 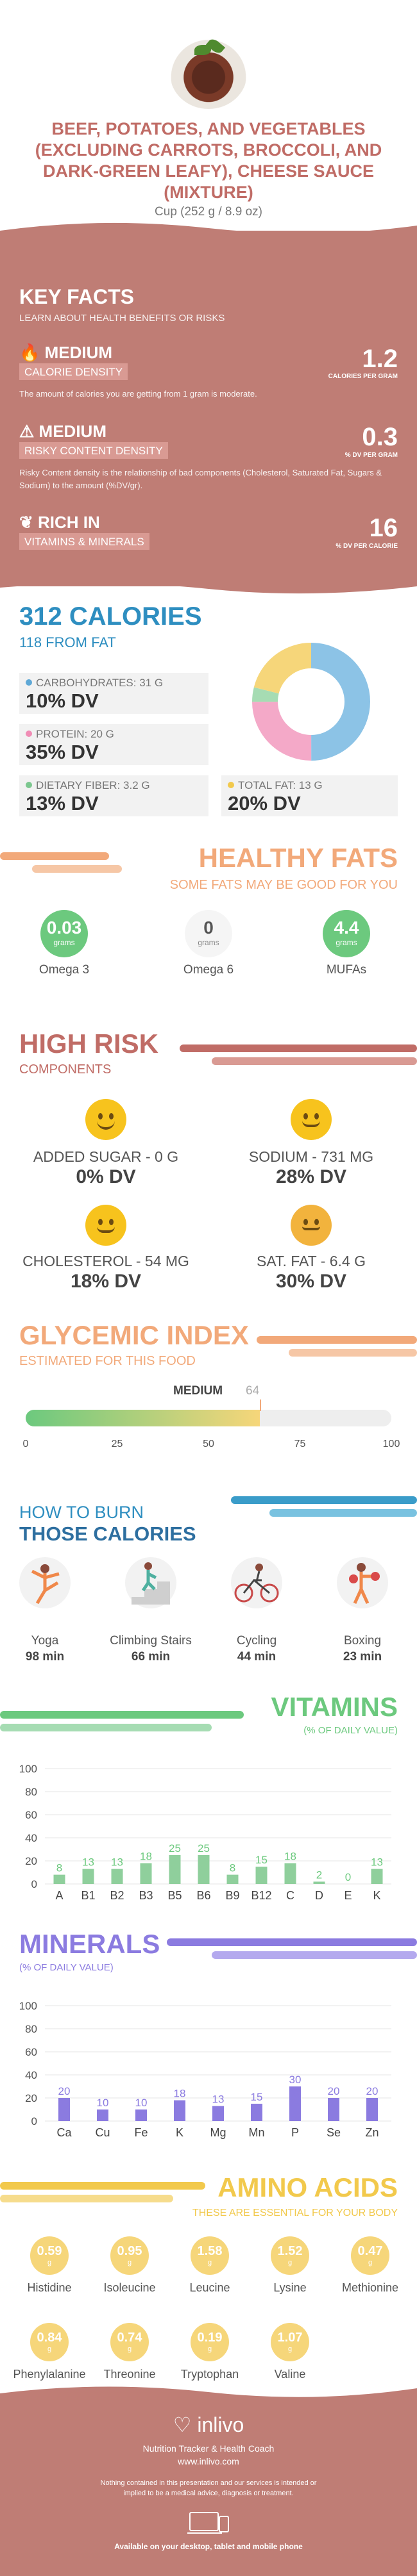 I want to click on brand-logo: ♡ inlivo, so click(x=208, y=2424).